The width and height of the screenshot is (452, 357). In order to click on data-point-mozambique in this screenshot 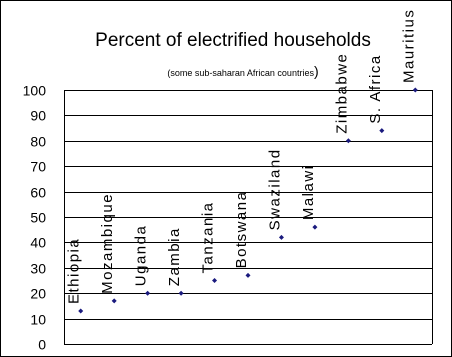, I will do `click(114, 301)`.